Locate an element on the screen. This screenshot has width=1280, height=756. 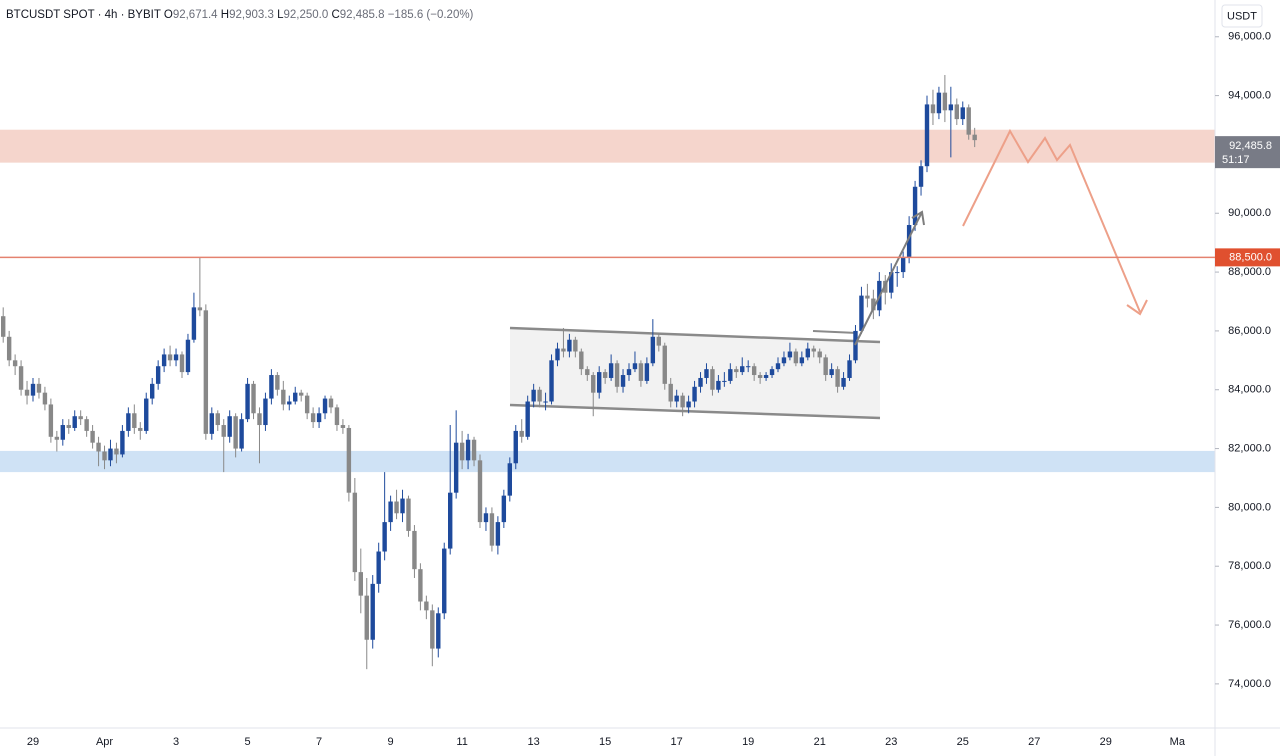
currency-box is located at coordinates (1242, 16).